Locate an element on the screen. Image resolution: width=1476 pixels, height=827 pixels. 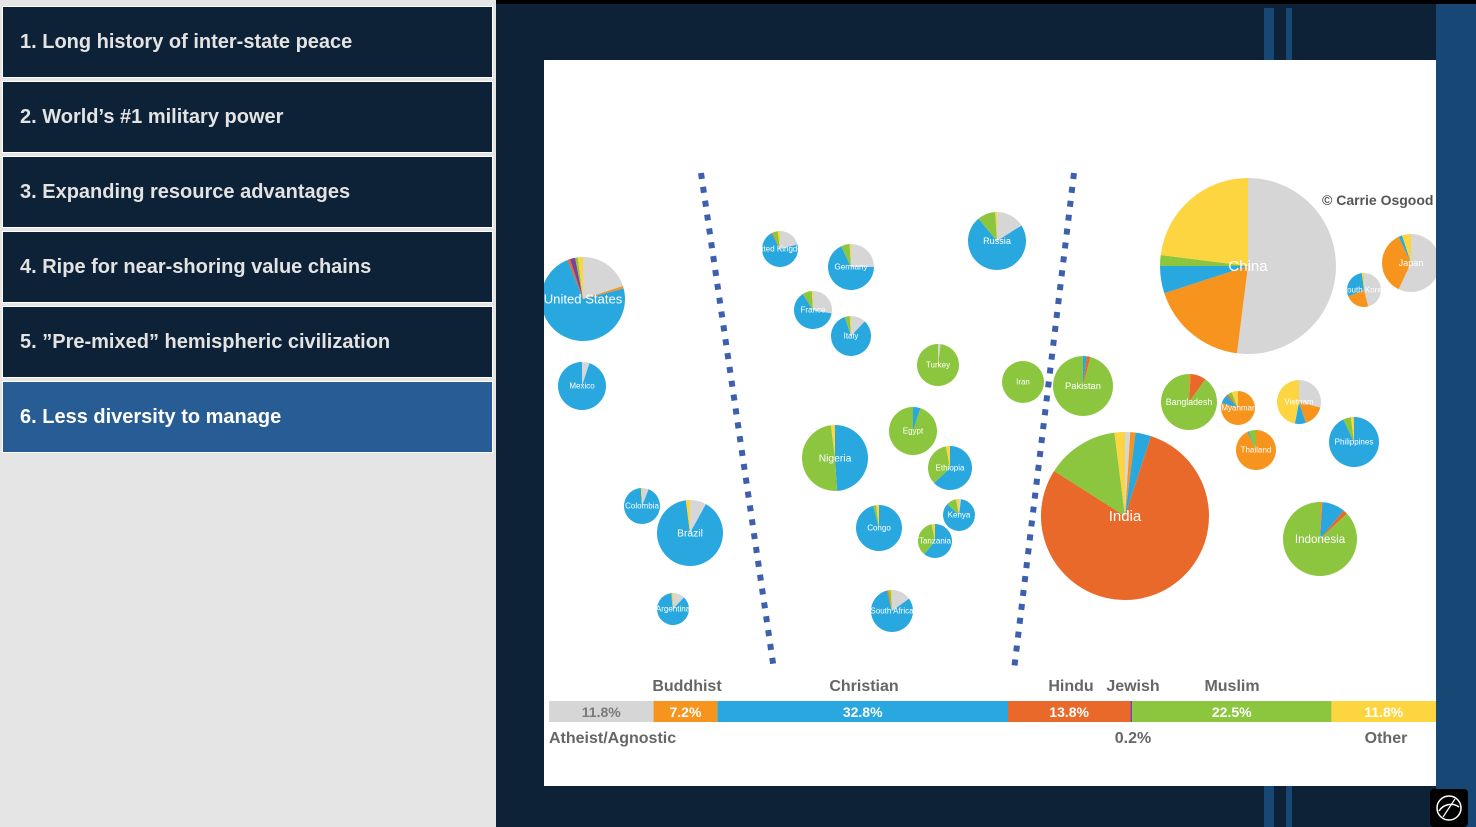
country-label: South Africa is located at coordinates (892, 611).